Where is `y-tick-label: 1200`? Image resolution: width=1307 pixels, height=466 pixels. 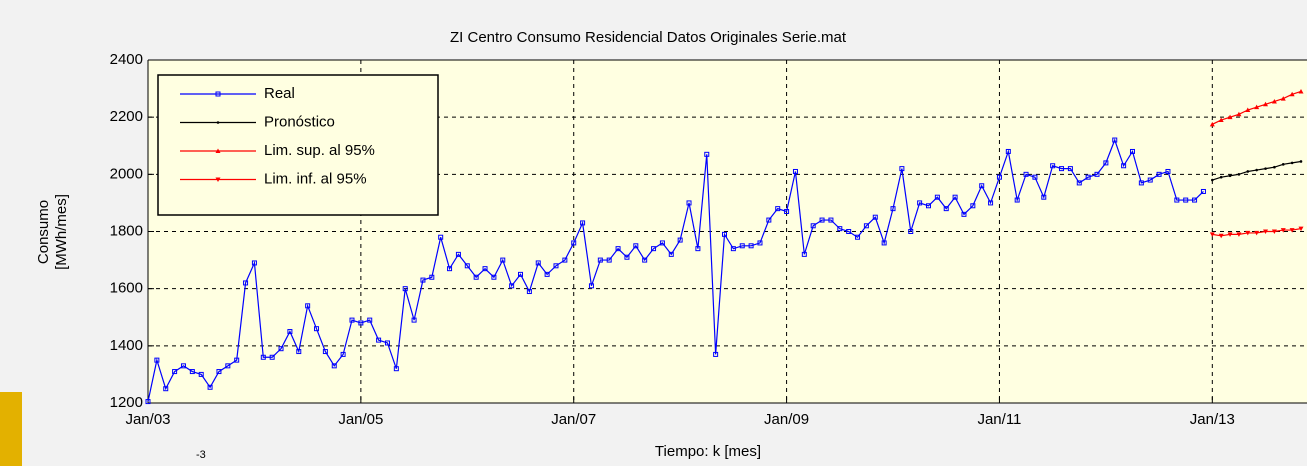
y-tick-label: 1200 is located at coordinates (126, 402).